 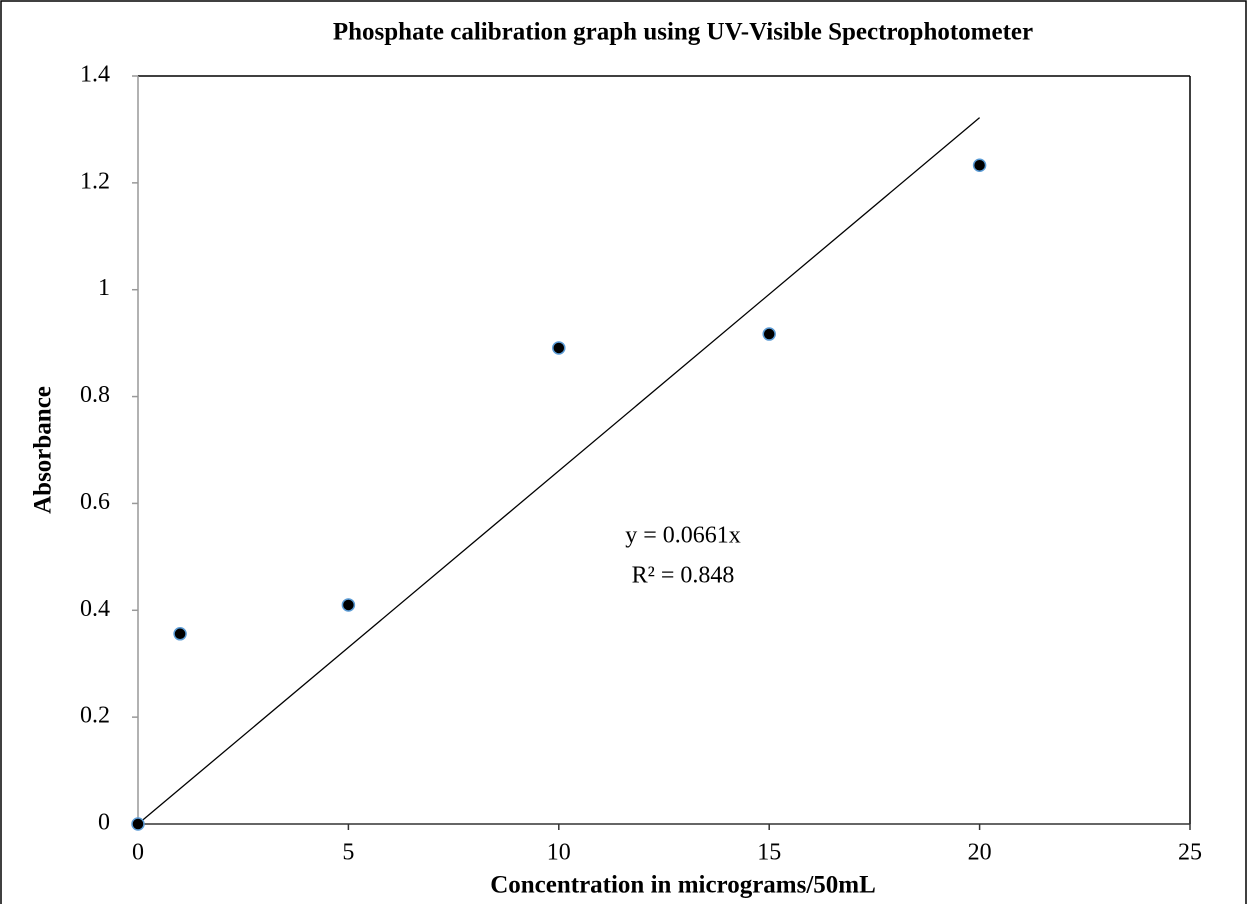 I want to click on y-tick-label: 0.6, so click(x=95, y=502).